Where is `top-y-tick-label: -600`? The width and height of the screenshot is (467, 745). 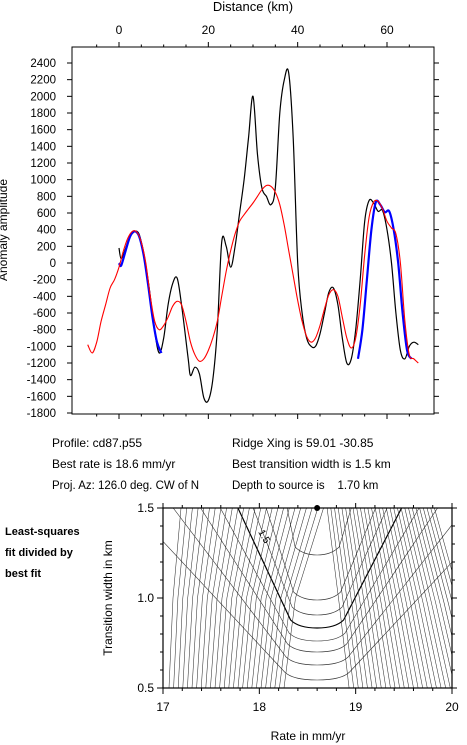 top-y-tick-label: -600 is located at coordinates (44, 314).